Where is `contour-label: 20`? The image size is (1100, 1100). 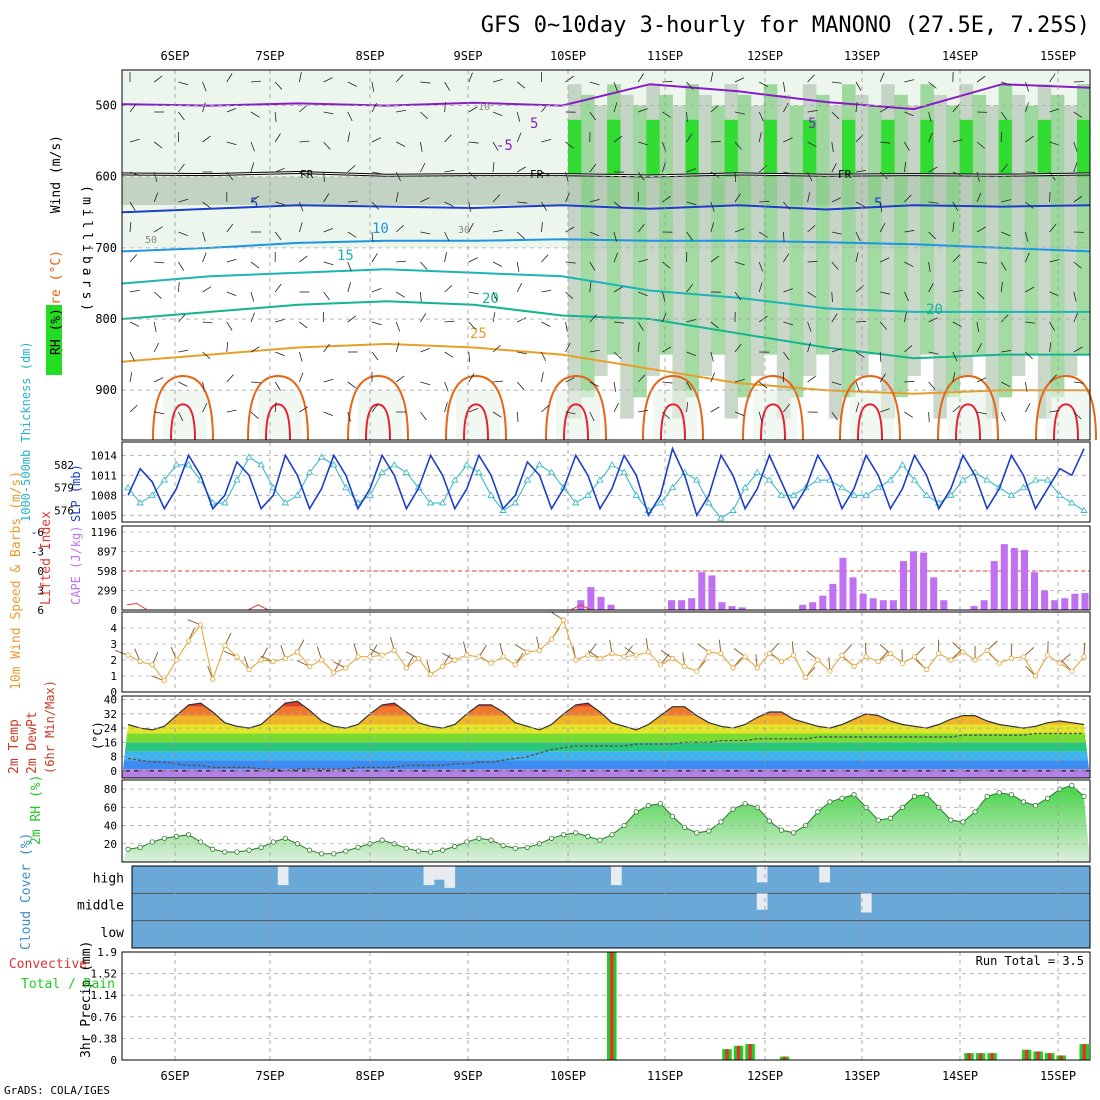
contour-label: 20 is located at coordinates (934, 310).